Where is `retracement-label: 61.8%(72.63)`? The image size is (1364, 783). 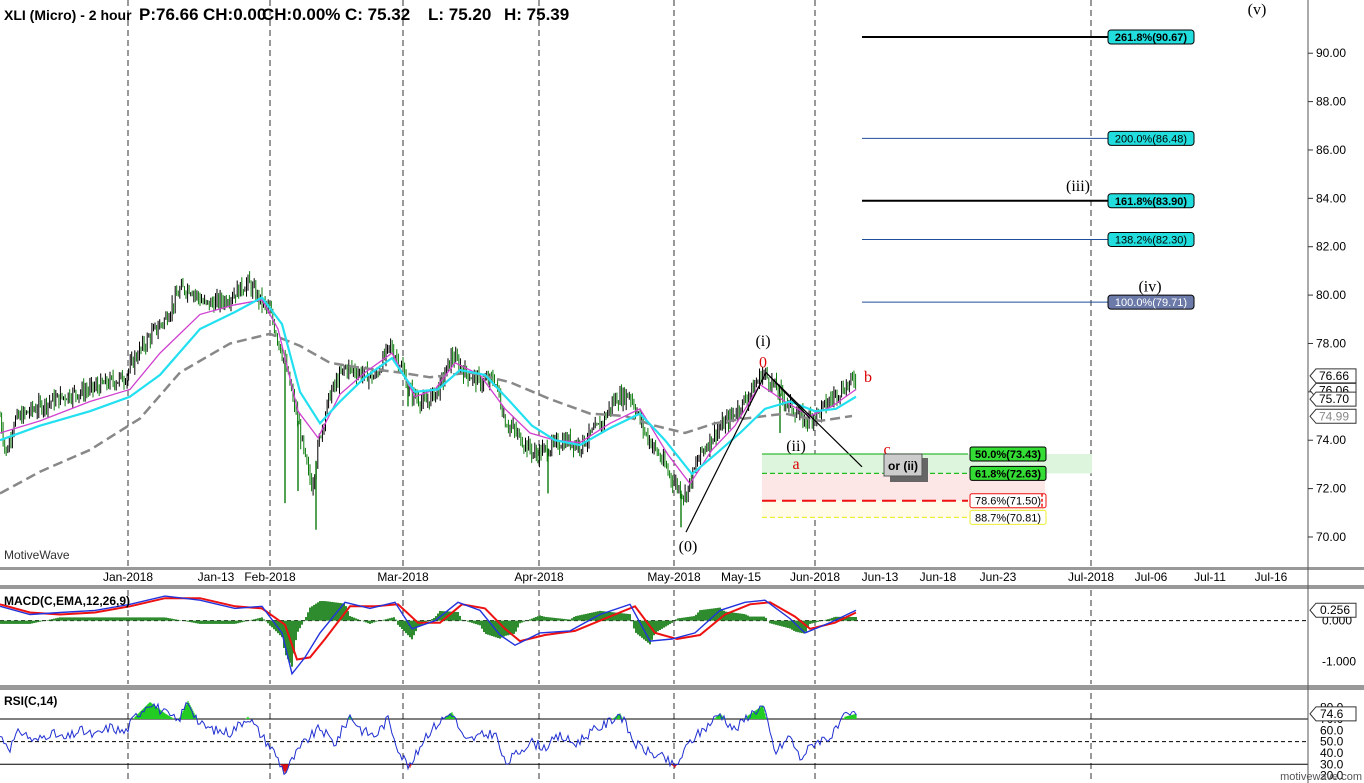
retracement-label: 61.8%(72.63) is located at coordinates (1008, 474).